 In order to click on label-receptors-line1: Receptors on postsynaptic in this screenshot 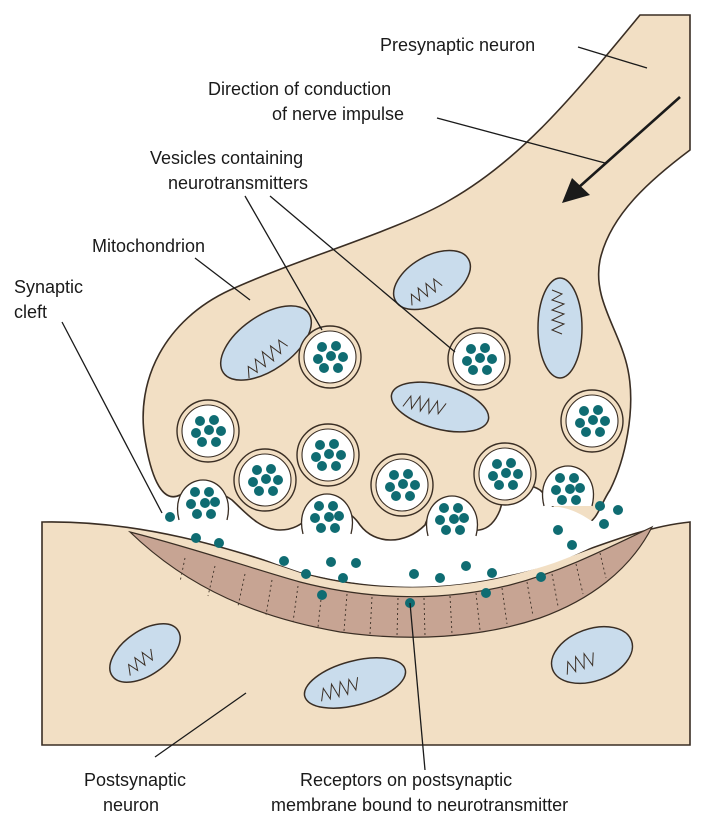, I will do `click(406, 780)`.